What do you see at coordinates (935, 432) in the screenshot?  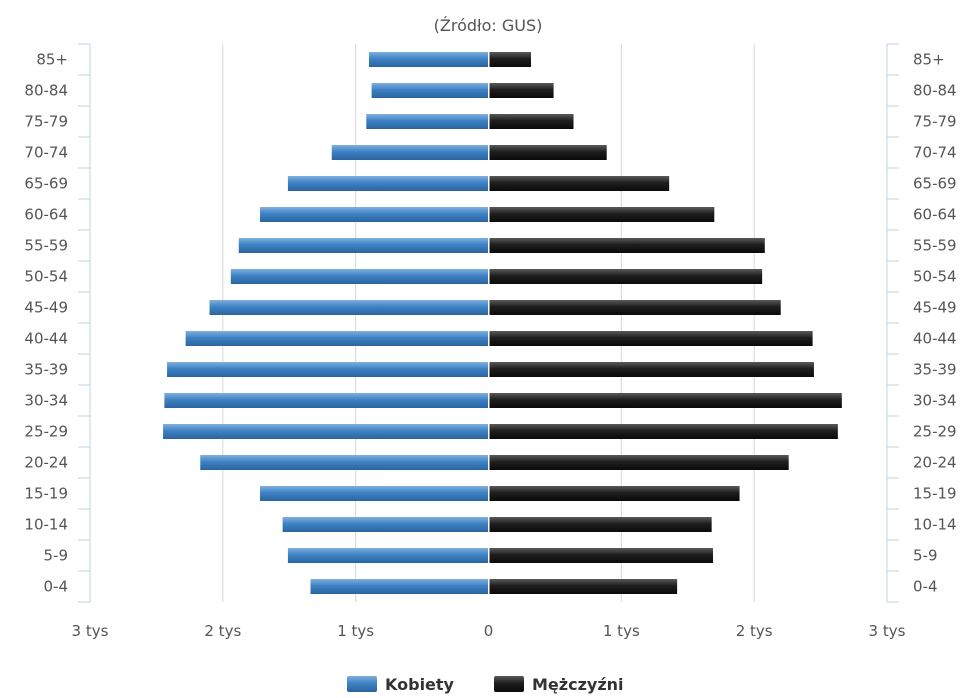 I see `category-label-right: 25-29` at bounding box center [935, 432].